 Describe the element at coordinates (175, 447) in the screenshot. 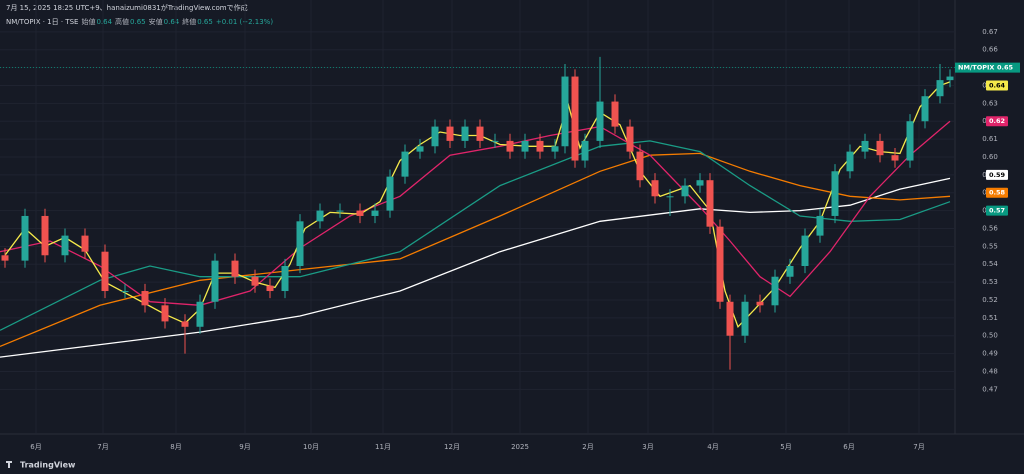

I see `x-tick-label: 8月` at that location.